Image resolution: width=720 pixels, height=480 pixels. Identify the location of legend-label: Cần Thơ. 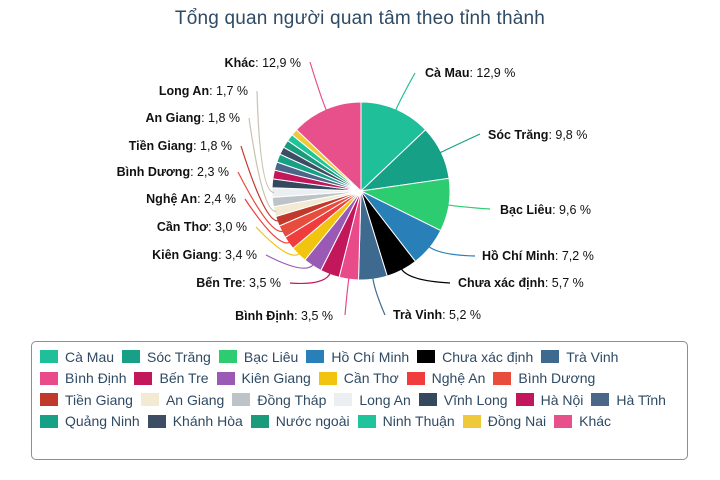
(371, 378).